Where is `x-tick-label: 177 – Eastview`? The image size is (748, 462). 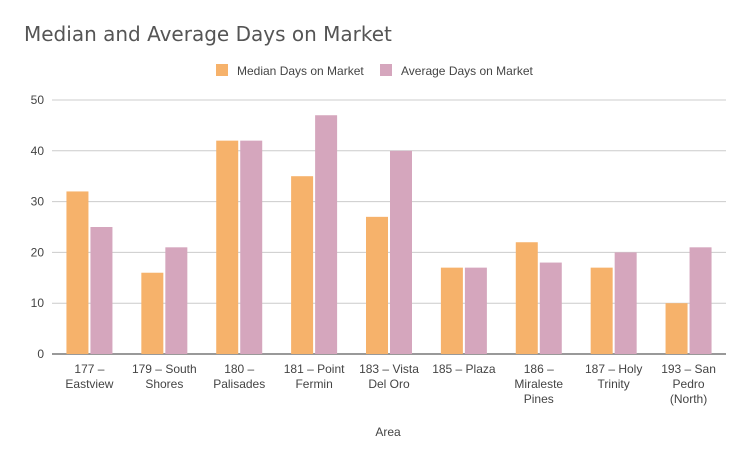 x-tick-label: 177 – Eastview is located at coordinates (89, 376).